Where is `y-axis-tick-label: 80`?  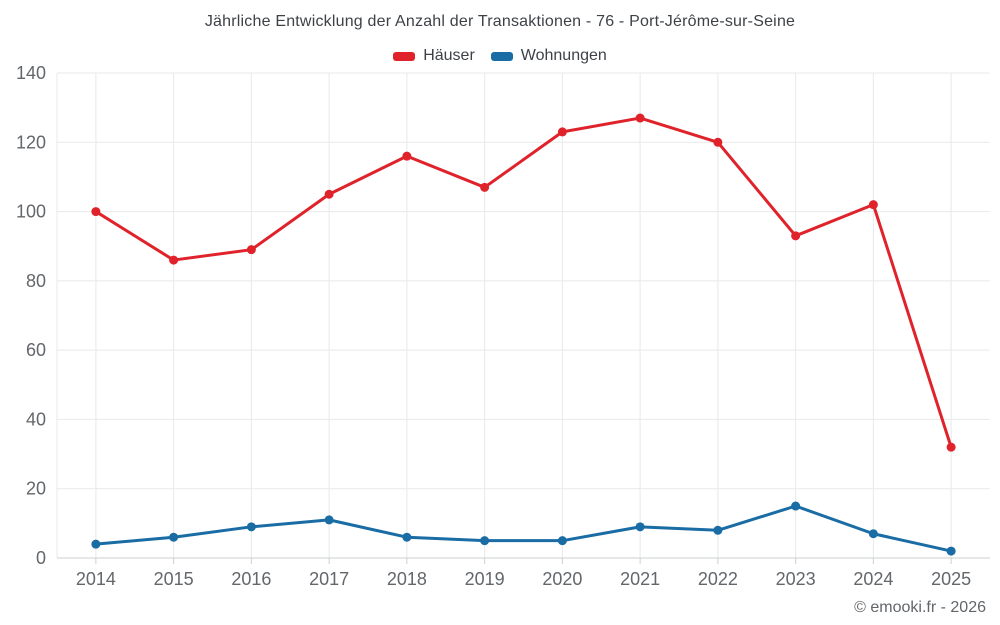
y-axis-tick-label: 80 is located at coordinates (36, 281).